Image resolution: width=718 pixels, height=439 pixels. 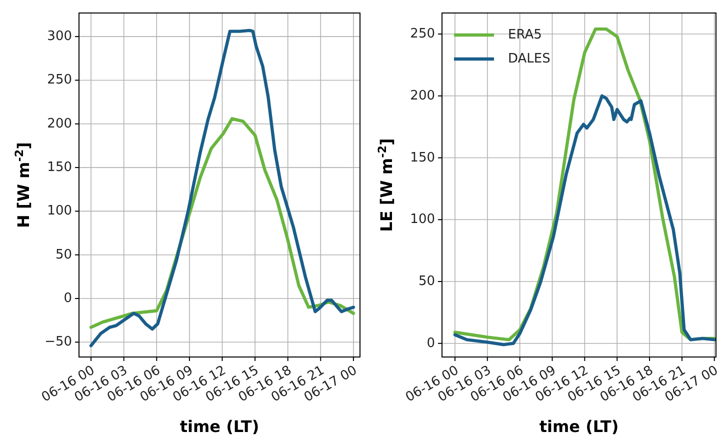 What do you see at coordinates (59, 36) in the screenshot?
I see `y-tick-label: 300` at bounding box center [59, 36].